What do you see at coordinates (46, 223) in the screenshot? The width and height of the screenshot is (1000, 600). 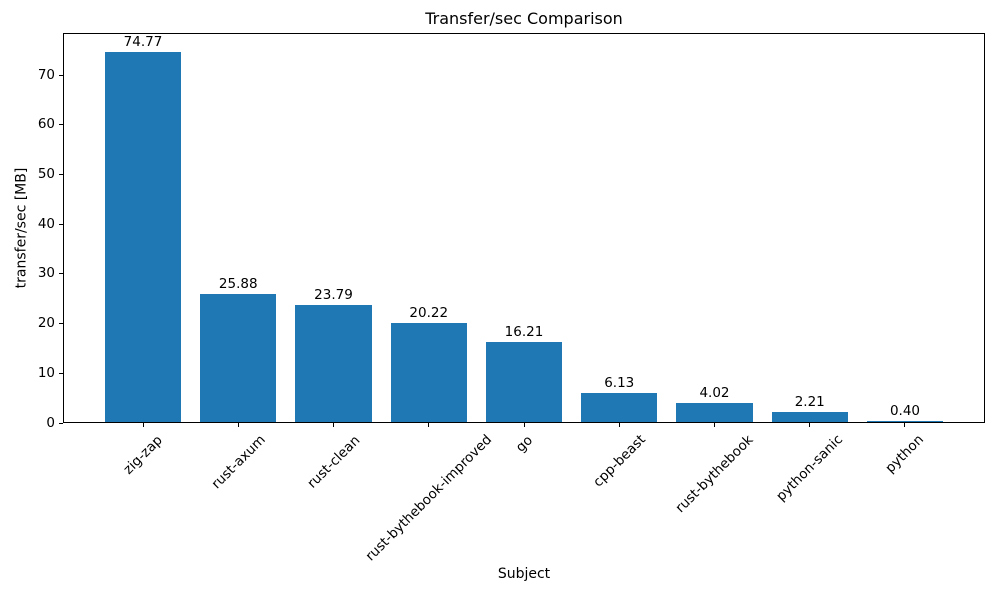 I see `y-tick-label: 40` at bounding box center [46, 223].